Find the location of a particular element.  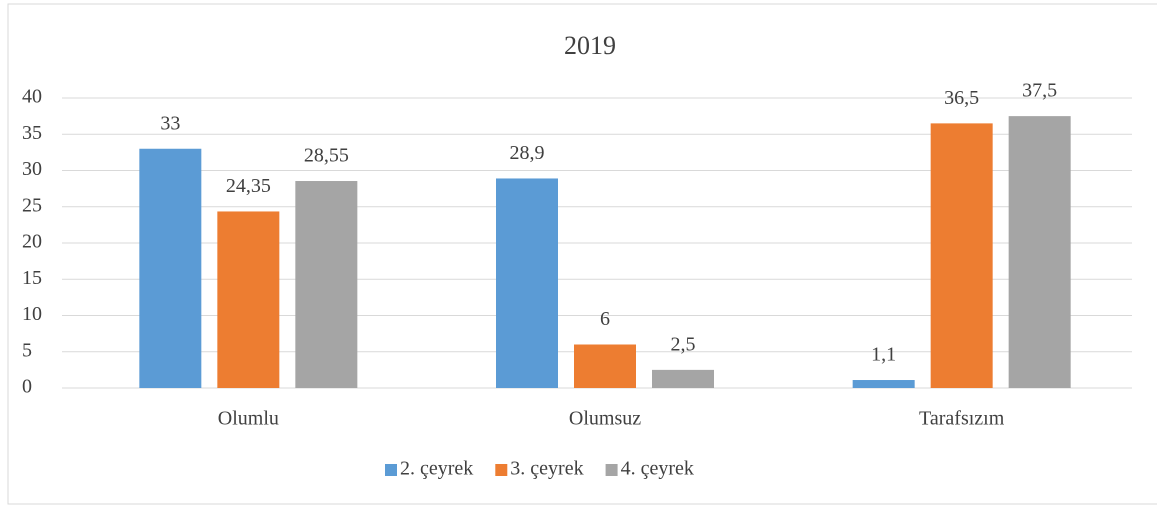

x-tick-label: Olumsuz is located at coordinates (605, 419).